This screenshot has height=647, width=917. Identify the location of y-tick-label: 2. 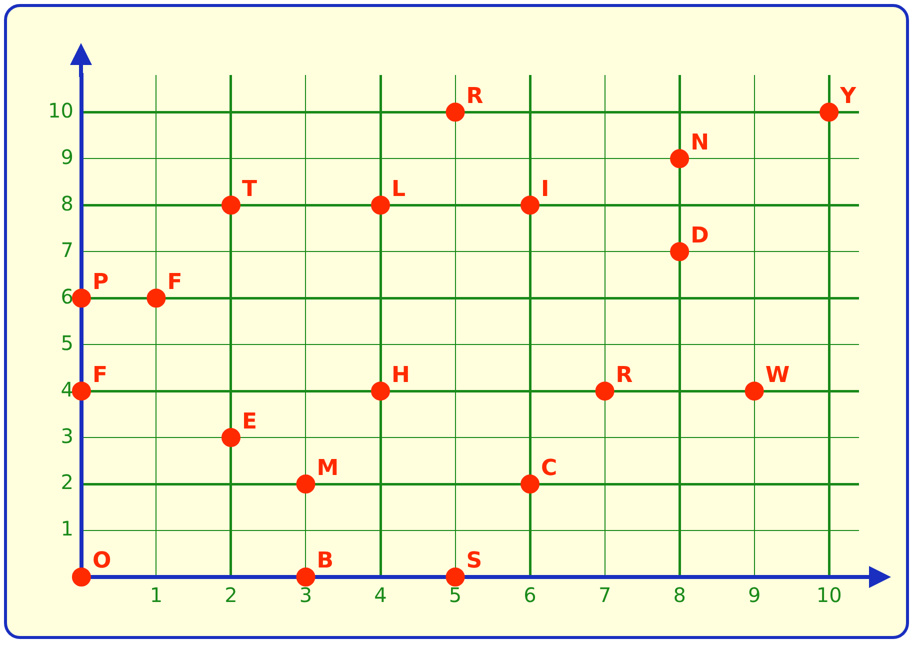
(67, 482).